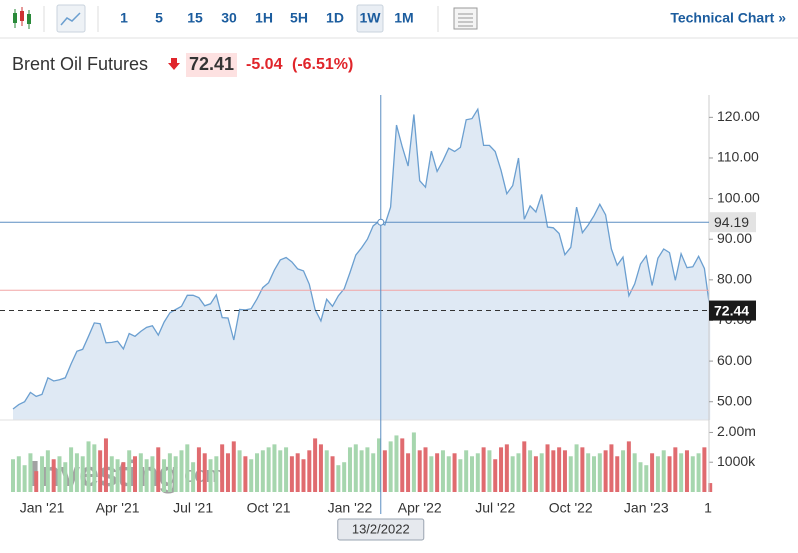 This screenshot has height=553, width=798. I want to click on x-edge-label: 1, so click(708, 508).